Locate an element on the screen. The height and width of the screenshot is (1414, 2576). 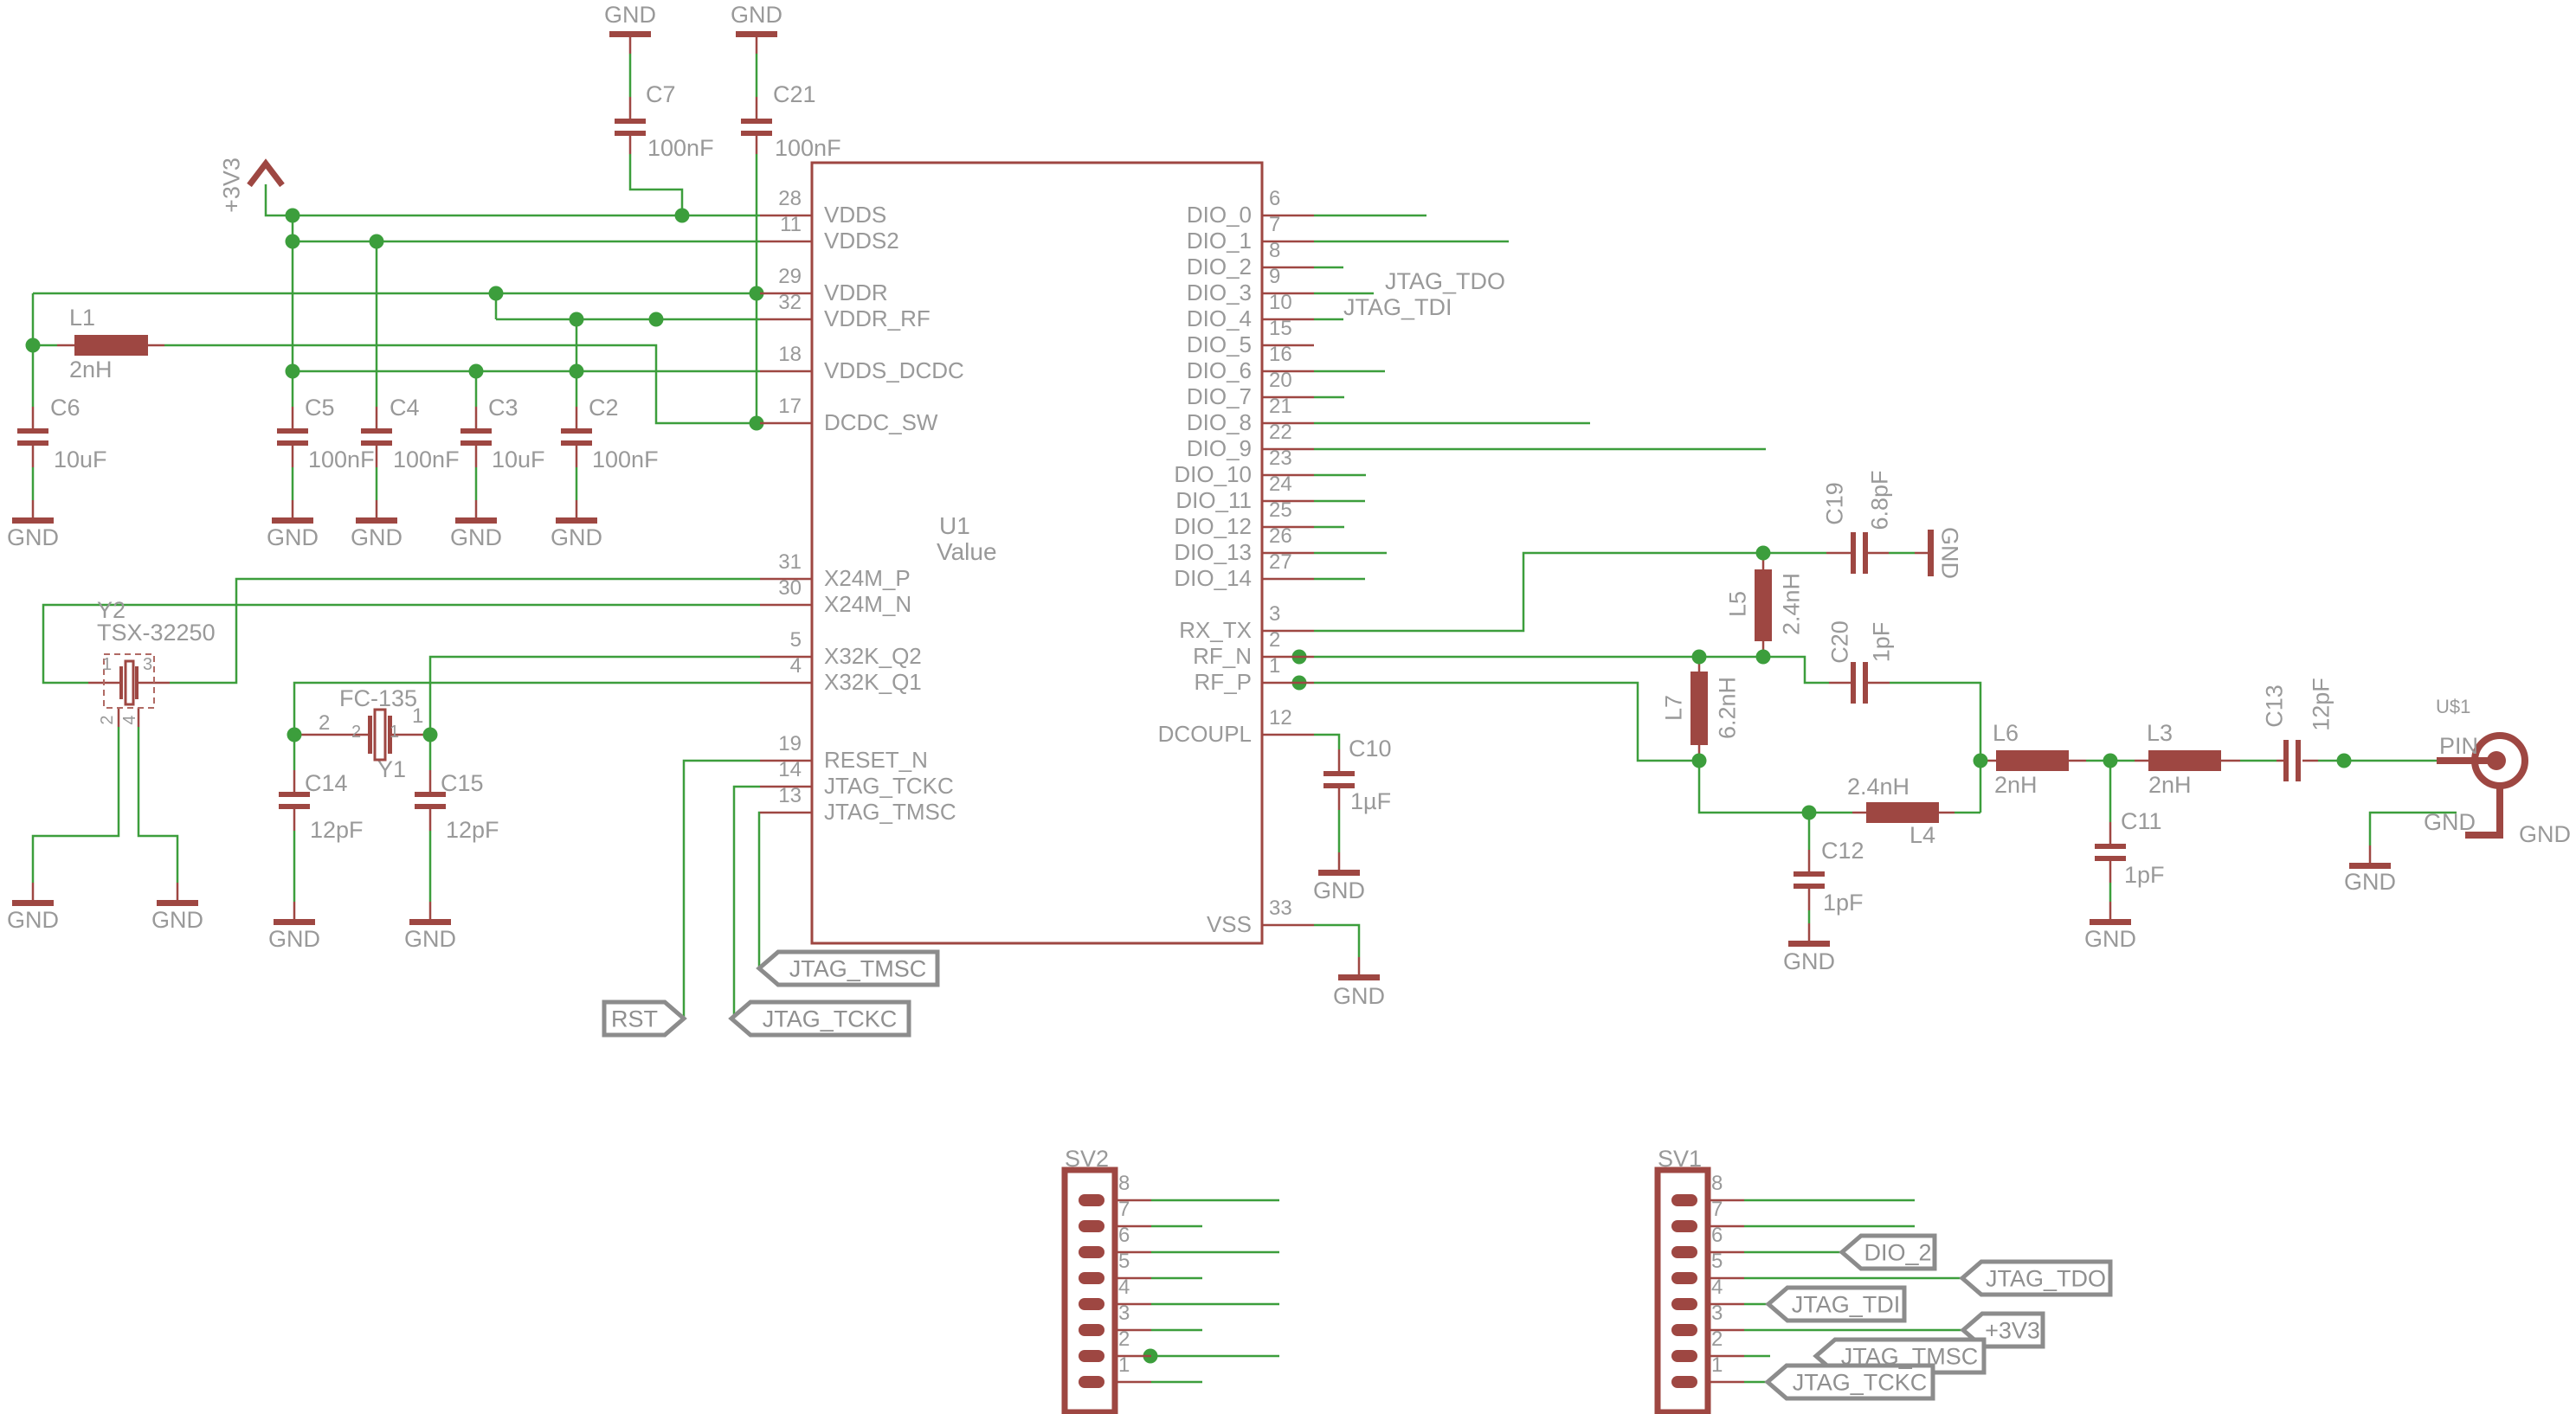
ic-pin-number: 15 is located at coordinates (1280, 328).